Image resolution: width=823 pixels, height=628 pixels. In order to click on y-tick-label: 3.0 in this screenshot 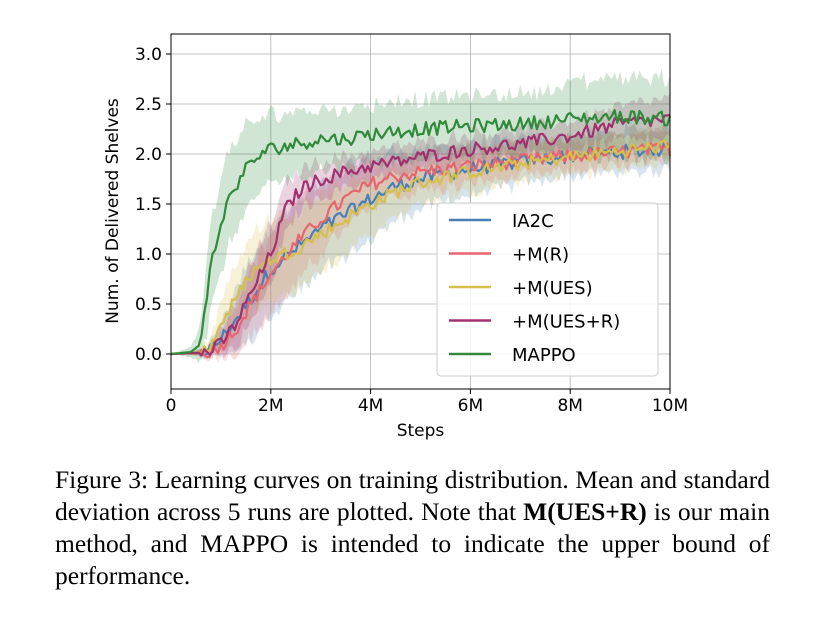, I will do `click(148, 55)`.